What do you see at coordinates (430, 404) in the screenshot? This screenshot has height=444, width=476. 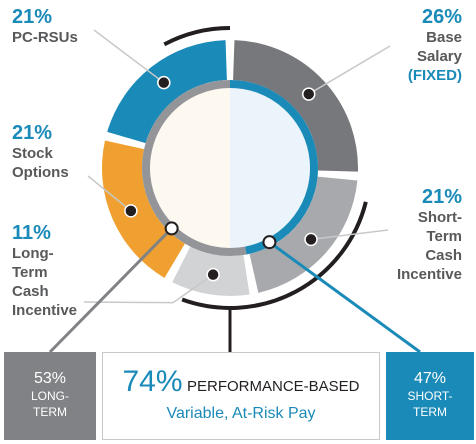 I see `short-term-text: SHORT- TERM` at bounding box center [430, 404].